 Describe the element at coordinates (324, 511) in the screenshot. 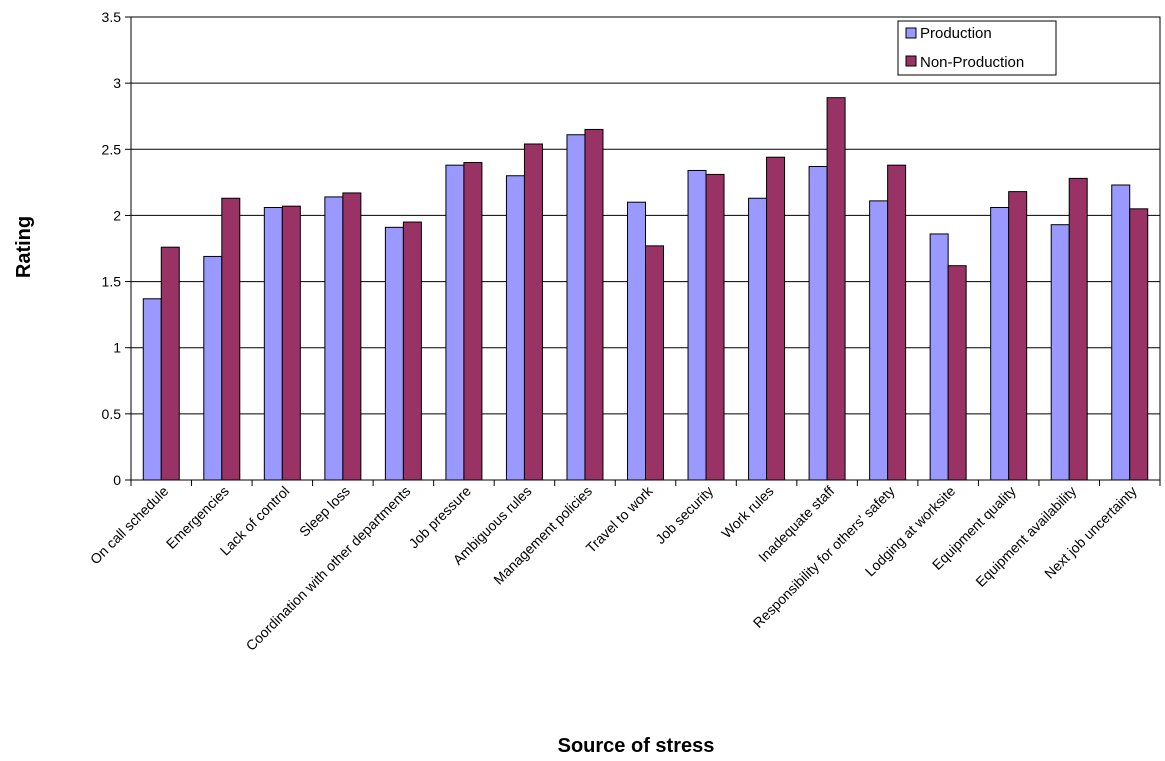

I see `x-tick-label: Sleep loss` at that location.